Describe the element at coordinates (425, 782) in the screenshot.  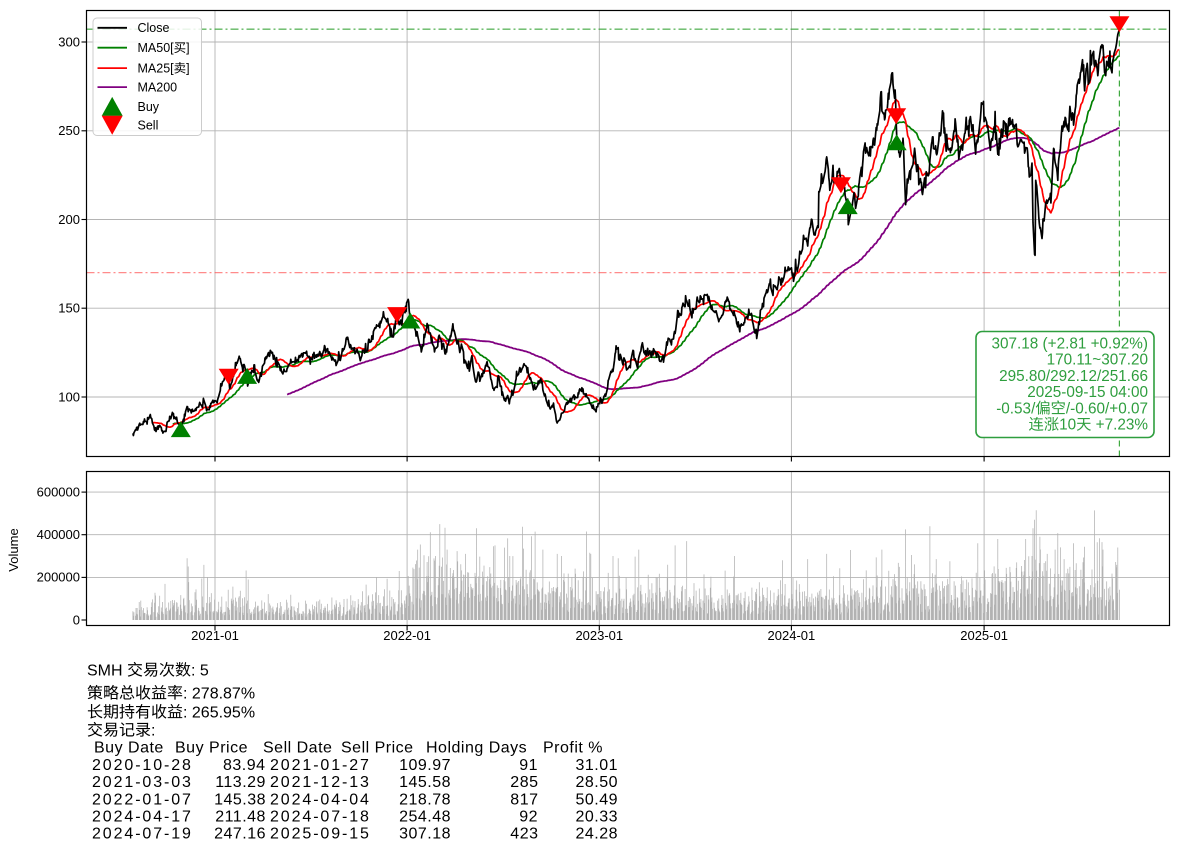
I see `svg-text: 145.58` at that location.